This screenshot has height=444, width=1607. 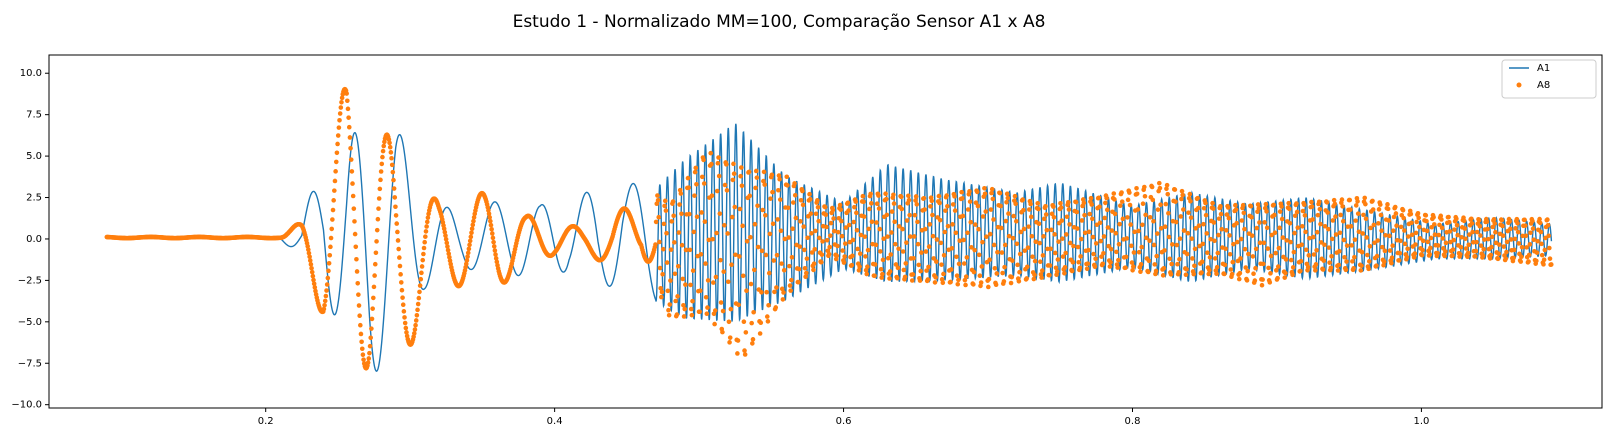 I want to click on legend-a8-marker, so click(x=1519, y=85).